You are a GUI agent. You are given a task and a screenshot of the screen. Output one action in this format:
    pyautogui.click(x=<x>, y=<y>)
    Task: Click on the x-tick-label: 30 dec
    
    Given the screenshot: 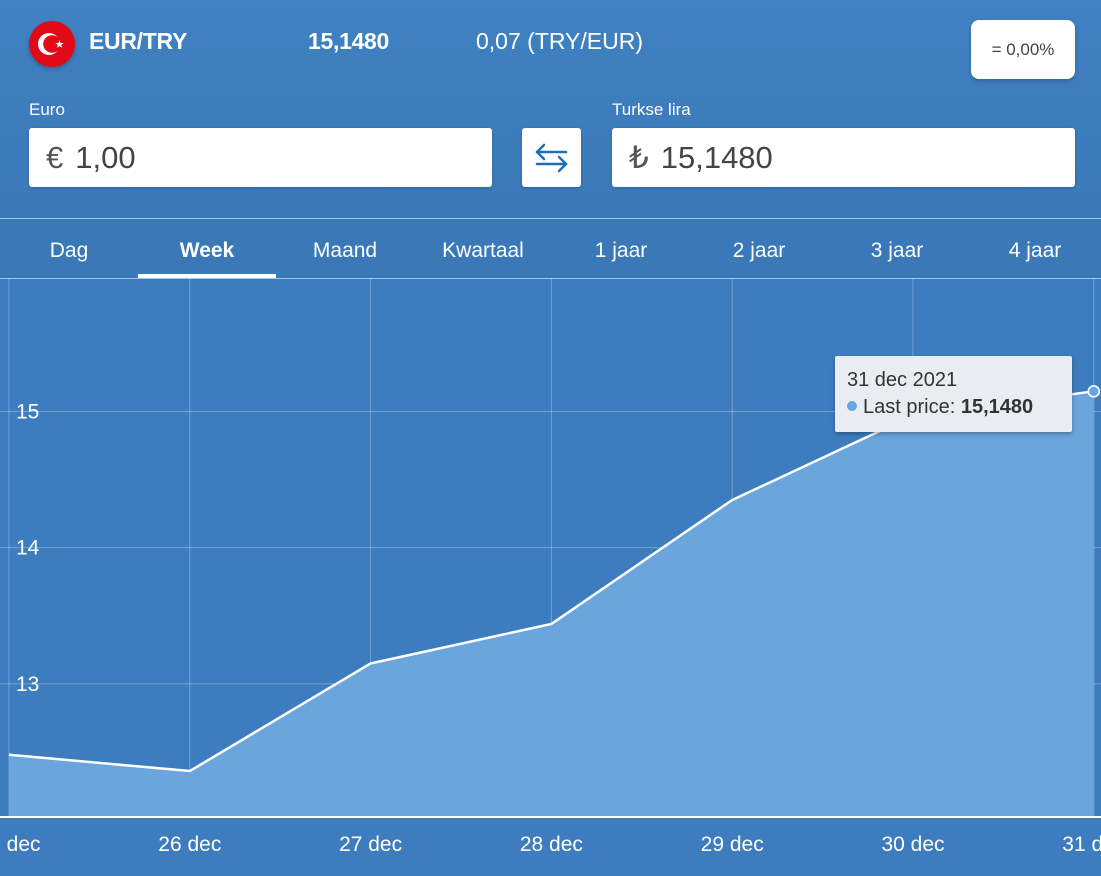 What is the action you would take?
    pyautogui.click(x=912, y=844)
    